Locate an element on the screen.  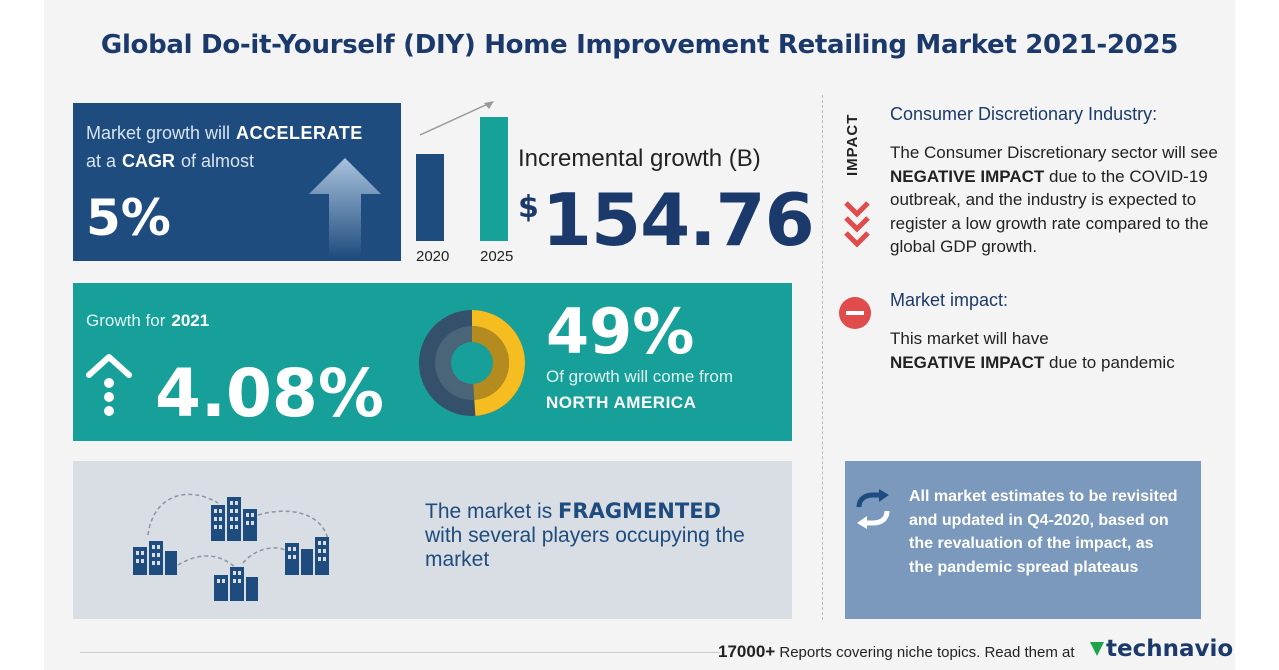
impact-vertical-label: IMPACT is located at coordinates (854, 143).